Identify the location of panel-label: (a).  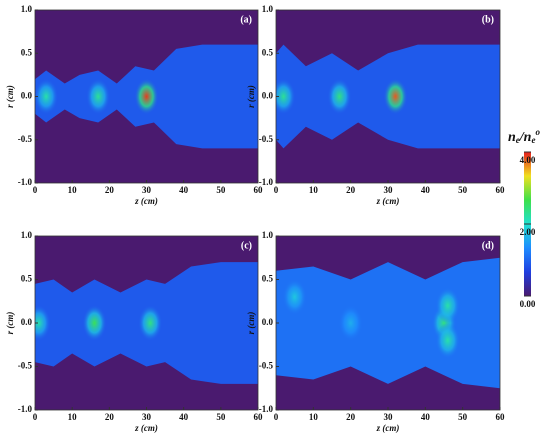
(246, 19).